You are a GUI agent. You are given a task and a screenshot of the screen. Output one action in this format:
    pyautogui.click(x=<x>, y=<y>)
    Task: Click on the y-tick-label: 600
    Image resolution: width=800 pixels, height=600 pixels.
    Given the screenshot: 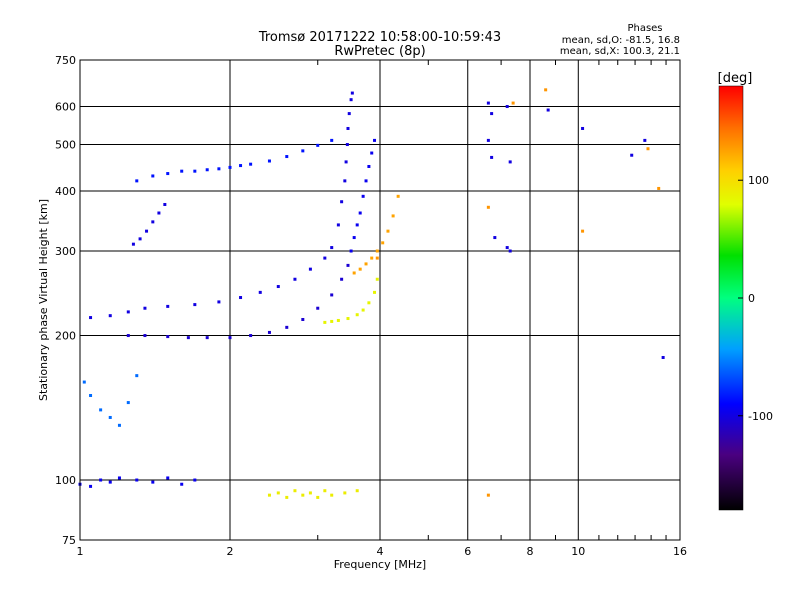 What is the action you would take?
    pyautogui.click(x=65, y=107)
    